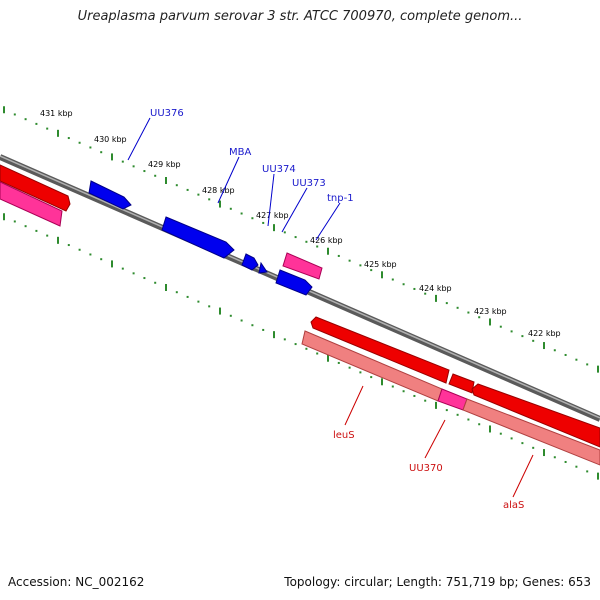 Image resolution: width=600 pixels, height=600 pixels. I want to click on ruler-label: 425 kbp, so click(380, 264).